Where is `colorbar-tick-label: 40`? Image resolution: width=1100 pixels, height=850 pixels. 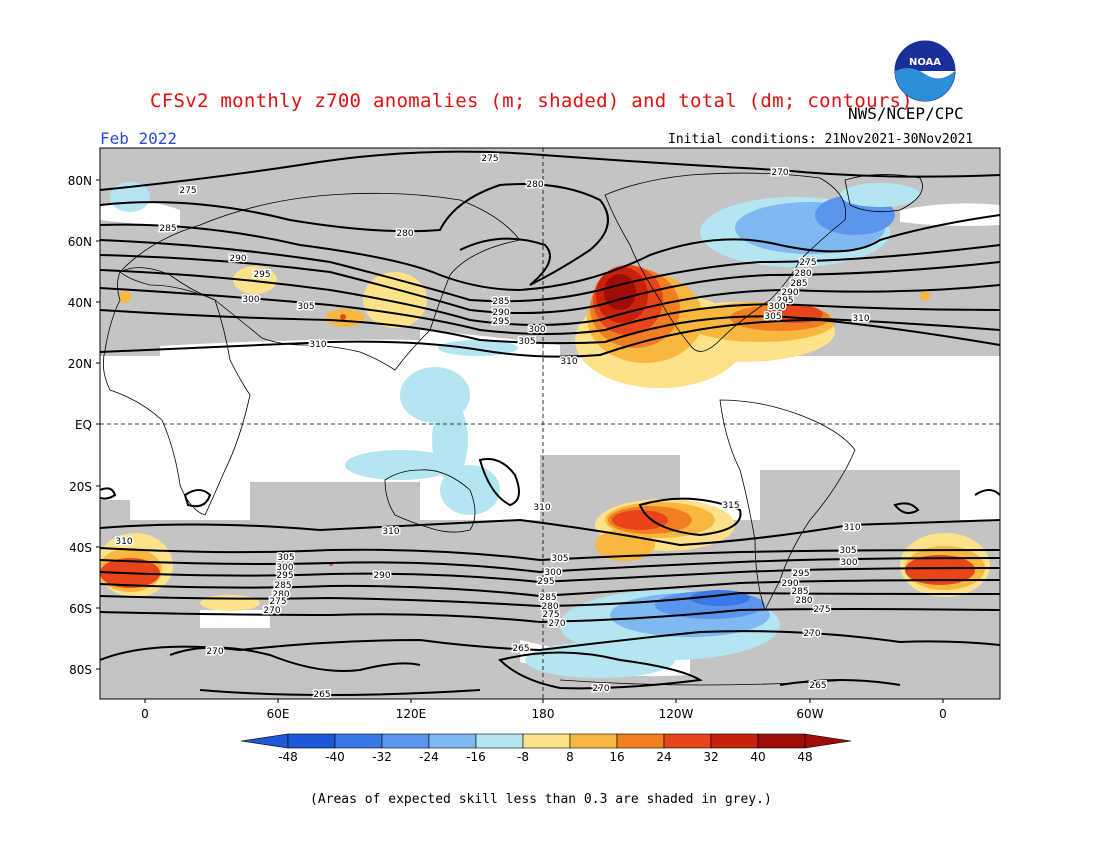
colorbar-tick-label: 40 is located at coordinates (757, 757).